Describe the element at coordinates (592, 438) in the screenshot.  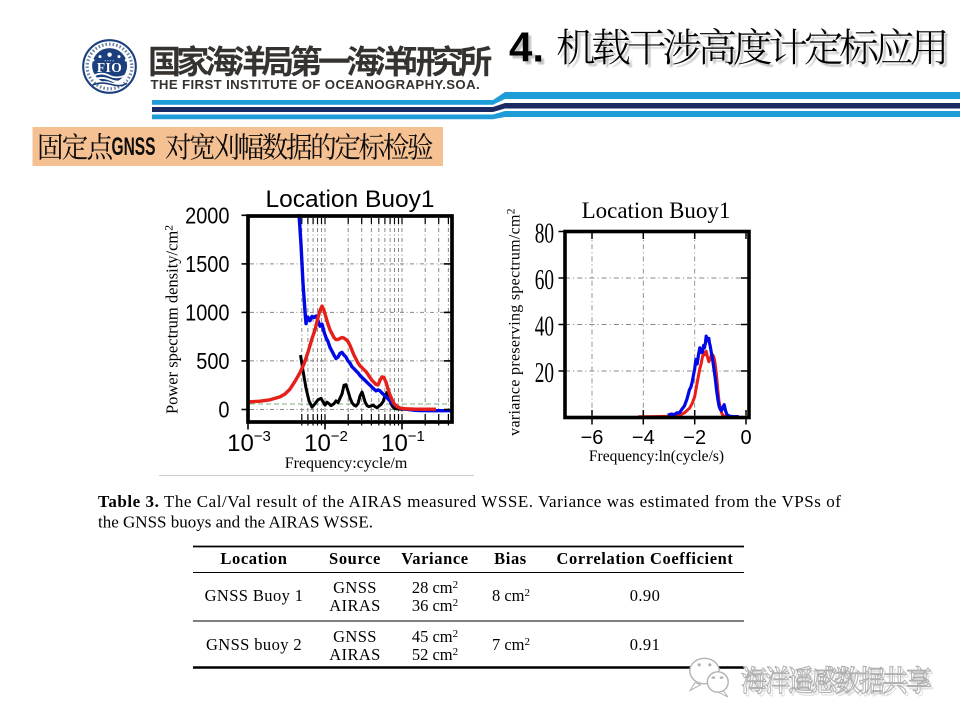
I see `svg-text: −6` at that location.